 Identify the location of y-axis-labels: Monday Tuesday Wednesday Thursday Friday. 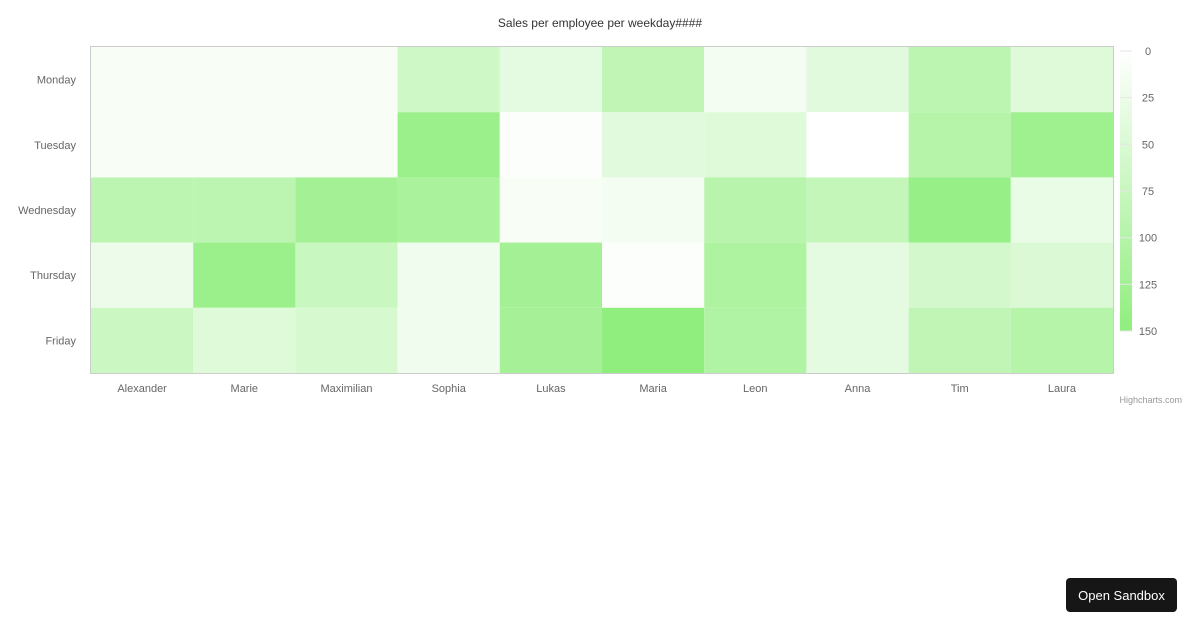
(47, 211).